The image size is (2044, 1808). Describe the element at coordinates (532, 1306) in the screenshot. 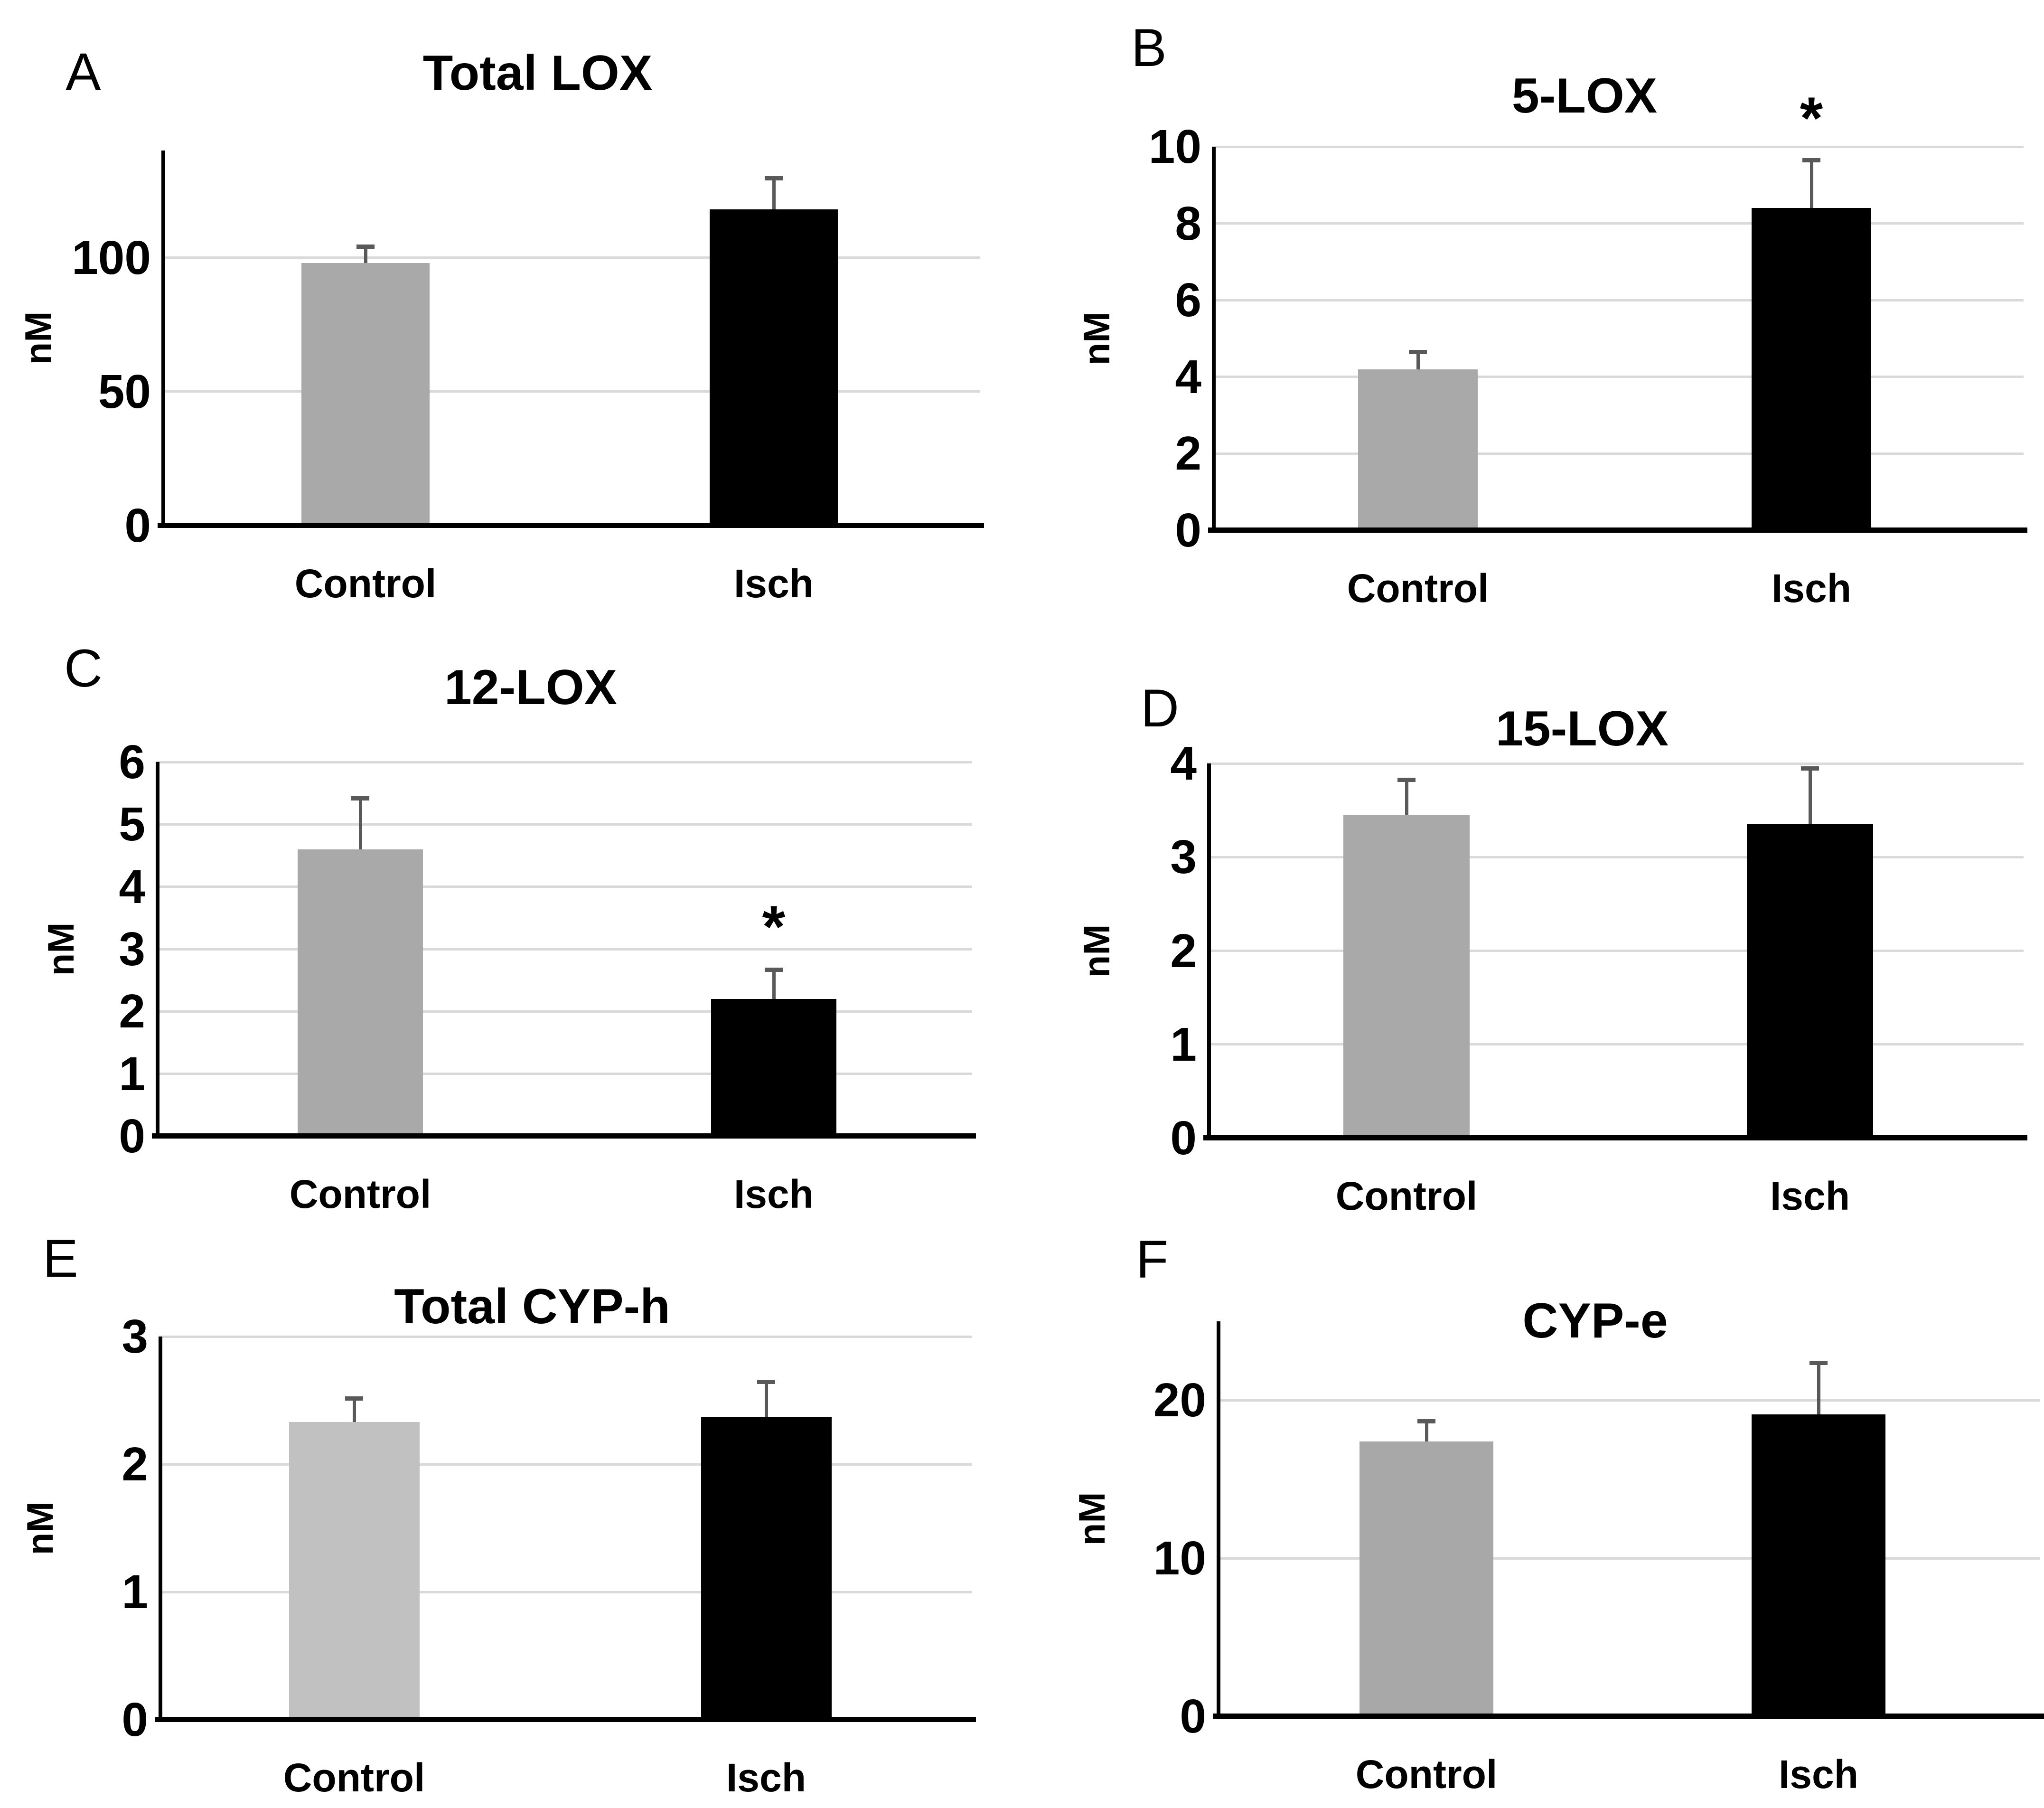

I see `chart-title-e: Total CYP-h` at that location.